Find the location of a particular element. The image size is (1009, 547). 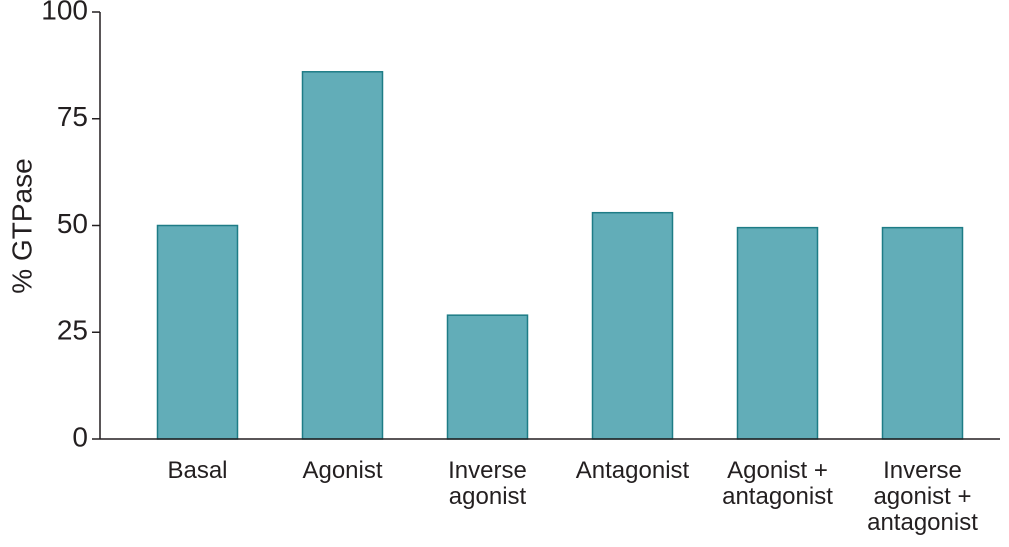

x-tick-label: Basal is located at coordinates (197, 470).